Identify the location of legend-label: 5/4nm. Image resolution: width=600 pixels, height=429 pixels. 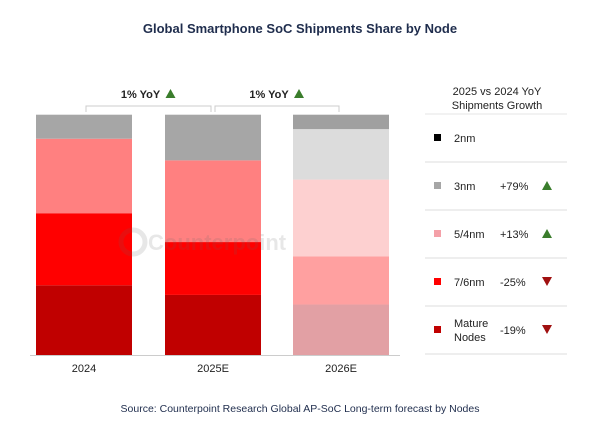
(469, 235).